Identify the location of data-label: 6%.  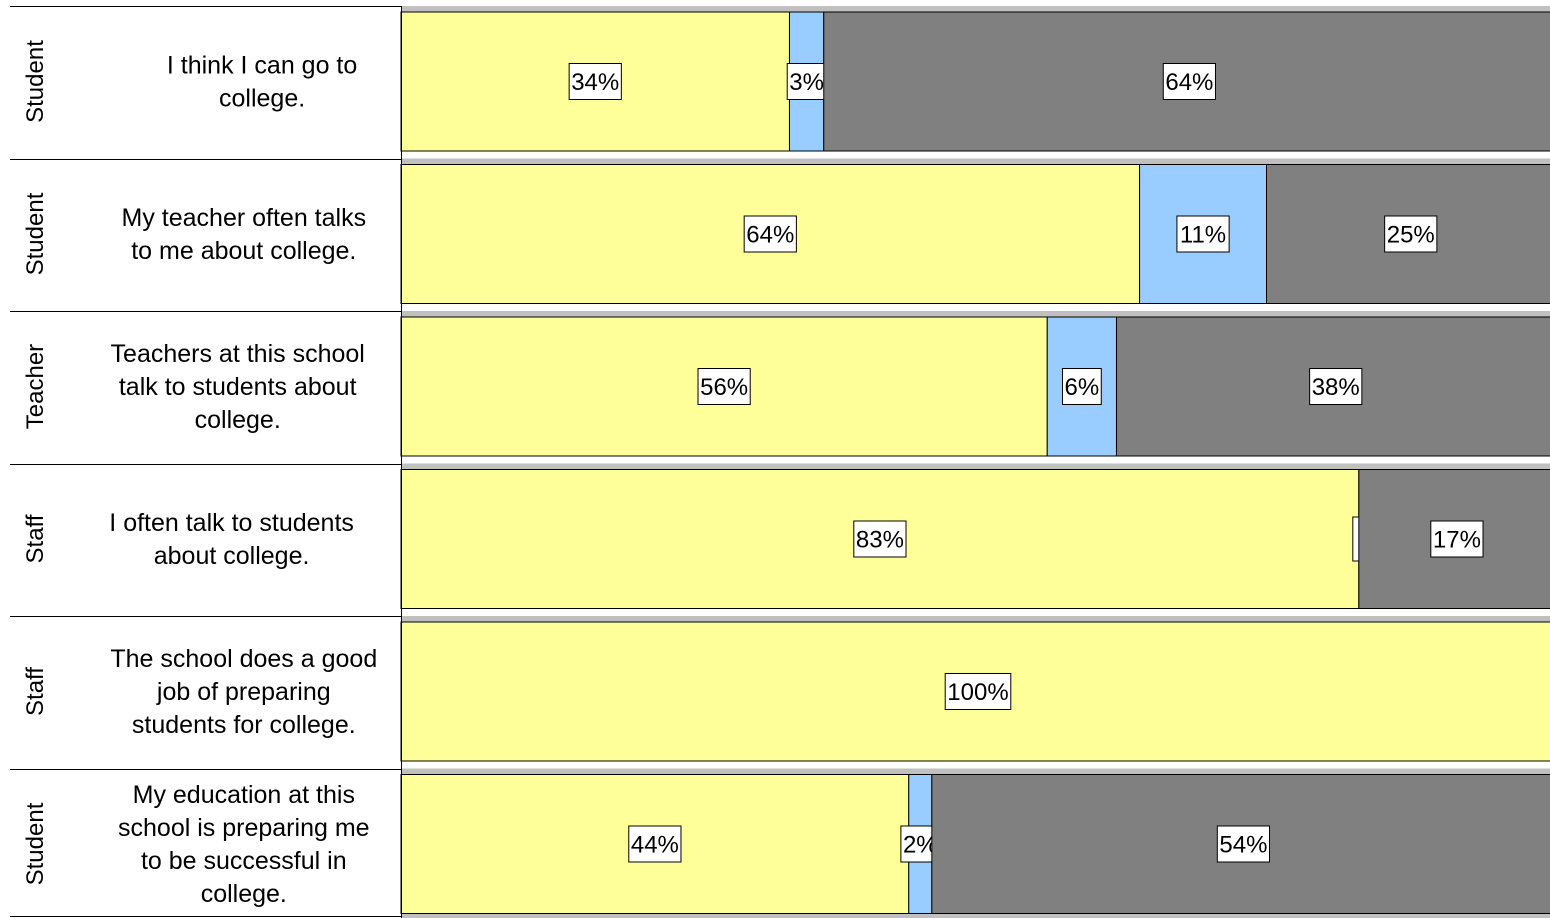
(1082, 387).